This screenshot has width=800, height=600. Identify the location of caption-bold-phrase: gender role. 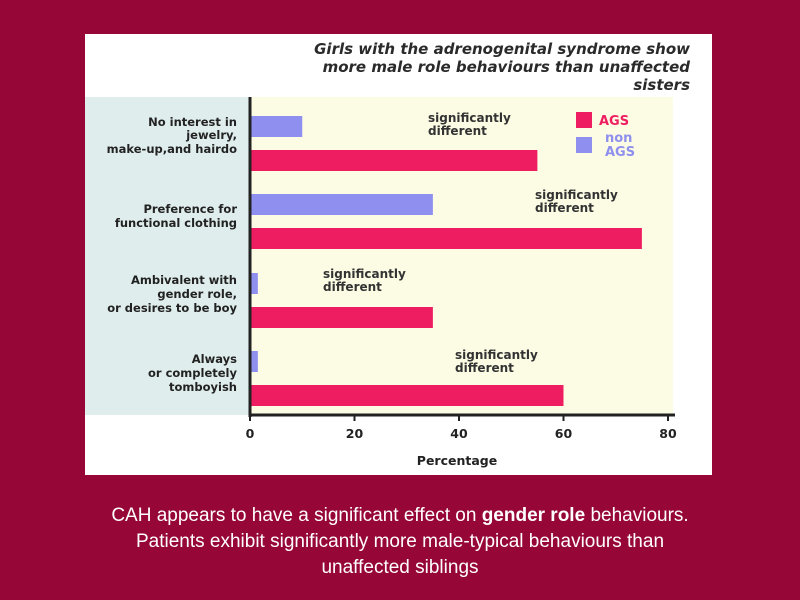
(533, 515).